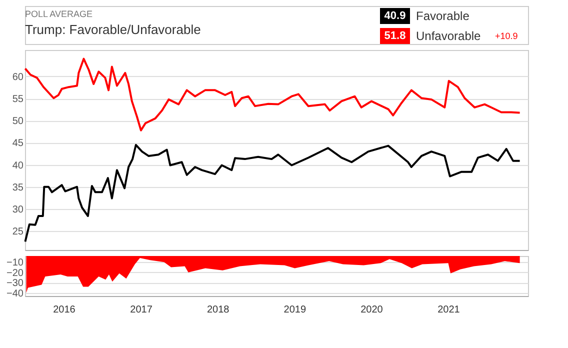  Describe the element at coordinates (372, 310) in the screenshot. I see `x-tick-label: 2020` at that location.